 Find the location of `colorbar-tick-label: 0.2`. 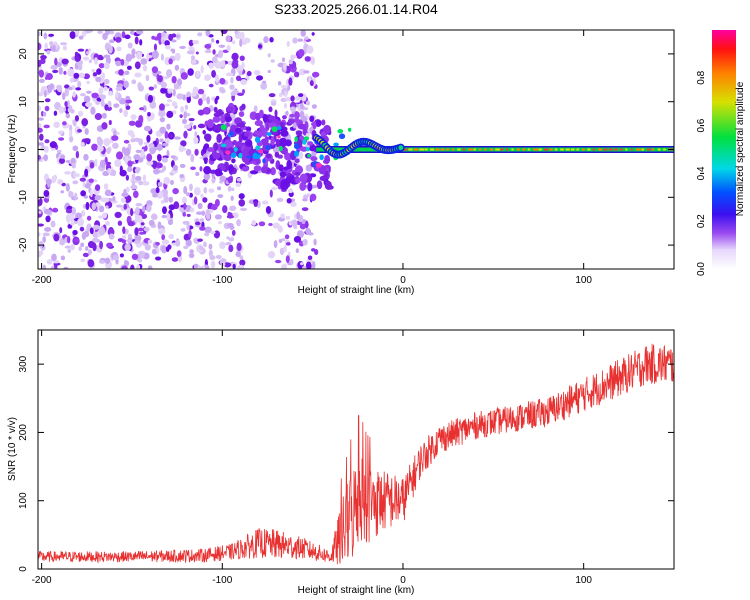

colorbar-tick-label: 0.2 is located at coordinates (701, 221).